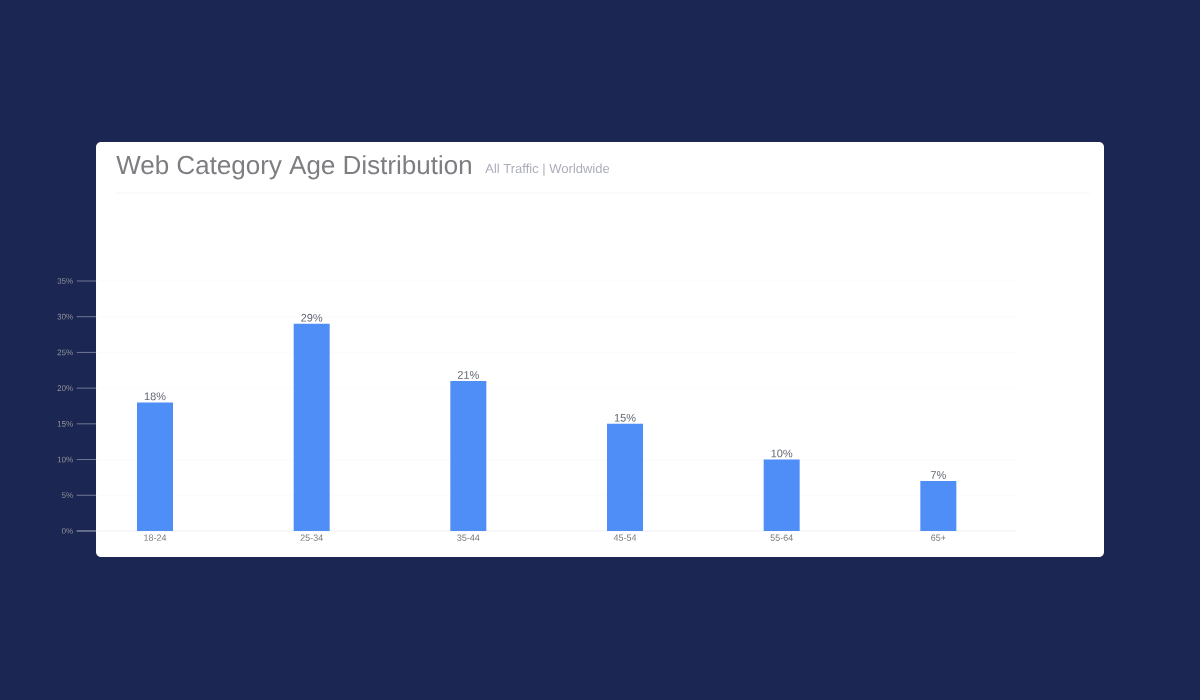 The width and height of the screenshot is (1200, 700). I want to click on y-tick-label: 0%, so click(67, 531).